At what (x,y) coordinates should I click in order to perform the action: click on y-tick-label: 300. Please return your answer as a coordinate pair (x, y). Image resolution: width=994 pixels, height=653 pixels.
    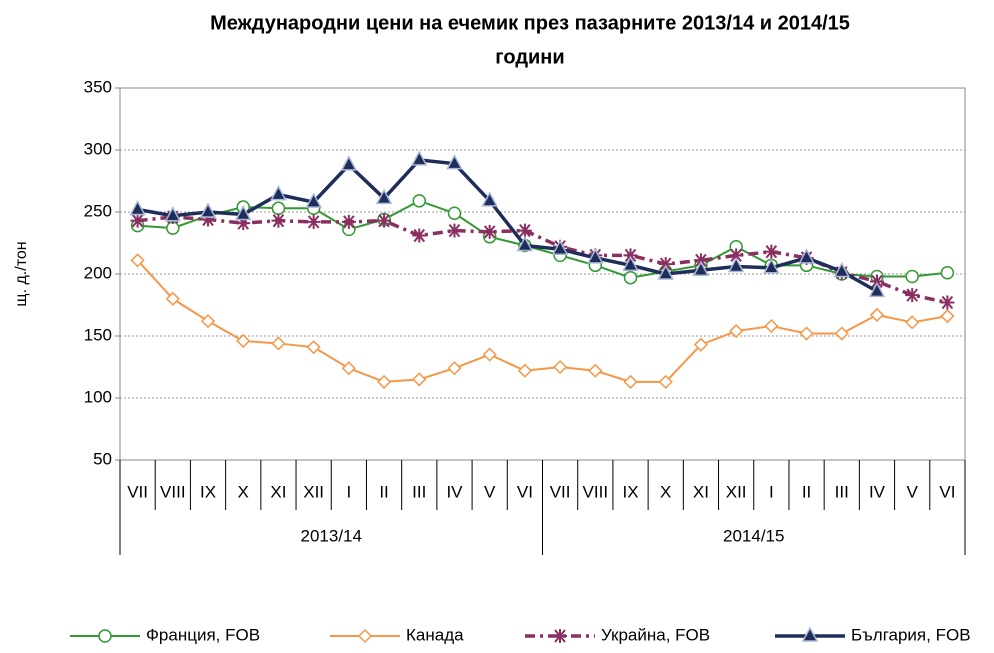
    Looking at the image, I should click on (98, 148).